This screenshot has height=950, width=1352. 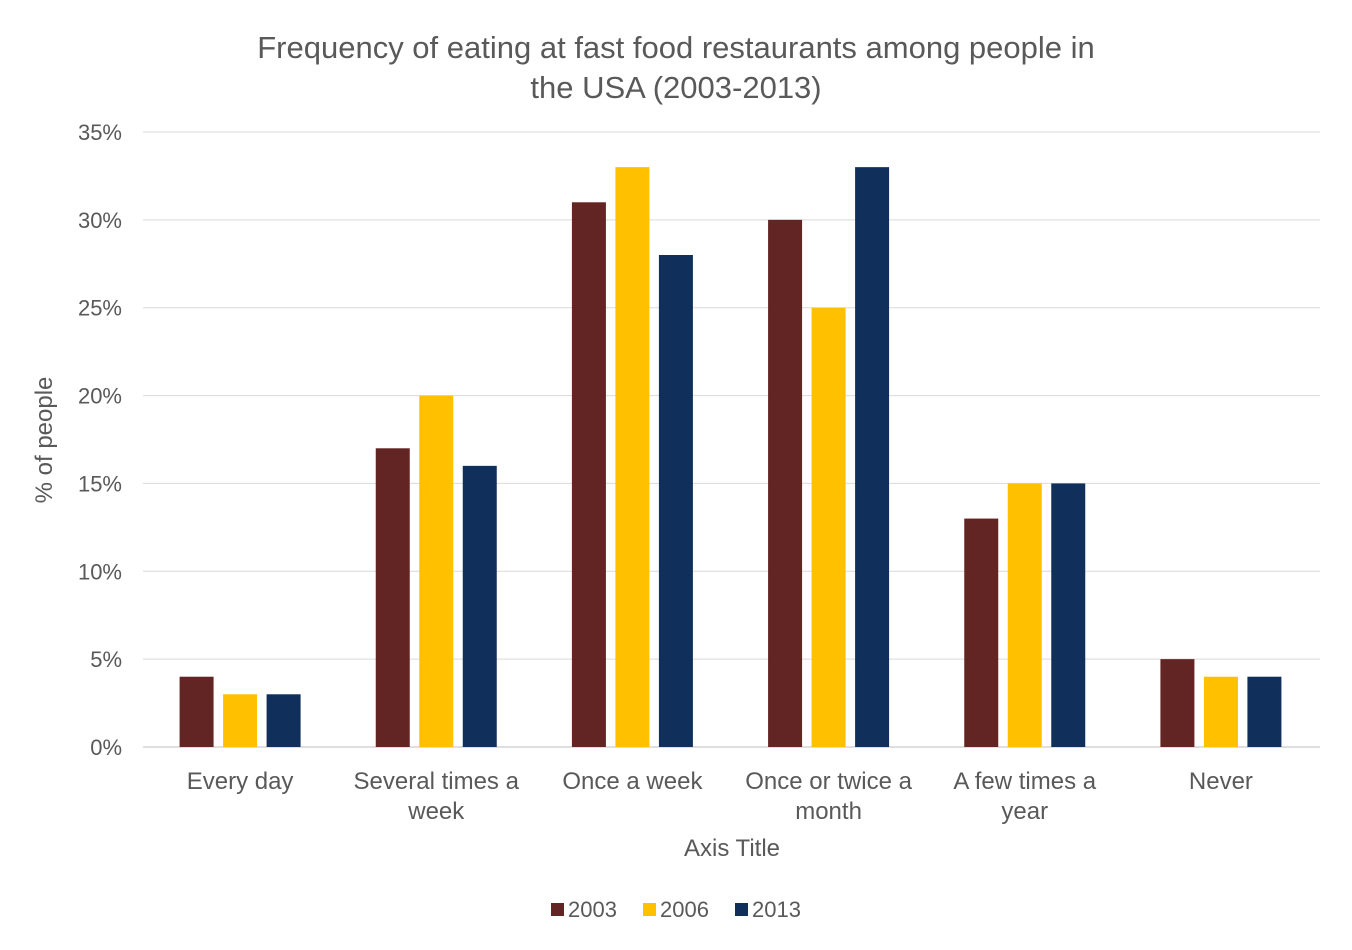 What do you see at coordinates (732, 848) in the screenshot?
I see `x-axis-title: Axis Title` at bounding box center [732, 848].